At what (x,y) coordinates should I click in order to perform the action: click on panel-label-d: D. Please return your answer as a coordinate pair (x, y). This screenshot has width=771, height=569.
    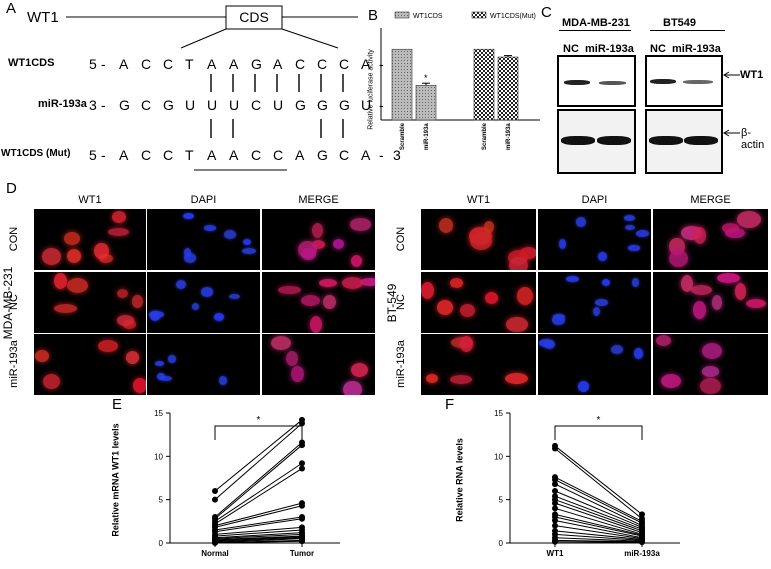
    Looking at the image, I should click on (11, 188).